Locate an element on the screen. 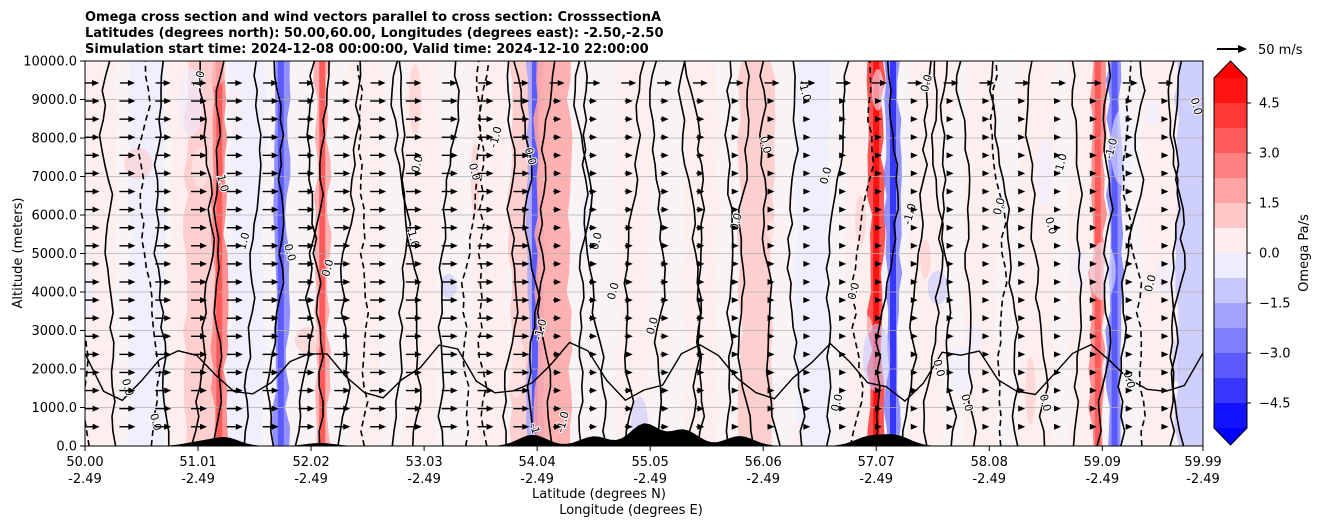  y-tick-label: 2000.0 is located at coordinates (55, 370).